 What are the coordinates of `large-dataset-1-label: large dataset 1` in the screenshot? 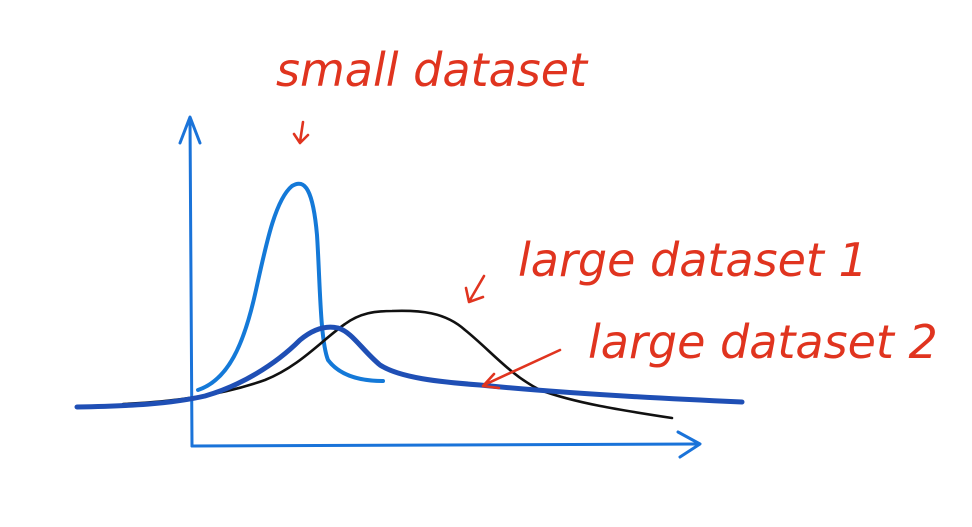 It's located at (693, 260).